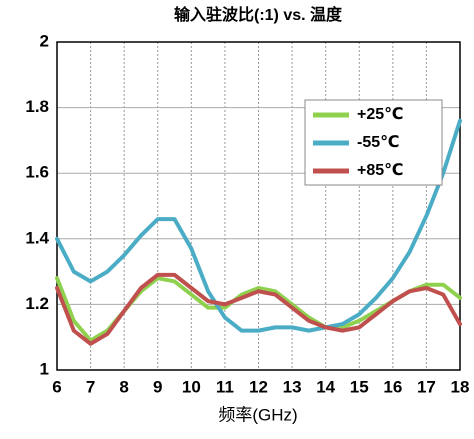 This screenshot has height=439, width=474. What do you see at coordinates (258, 14) in the screenshot?
I see `chart-title: 输入驻波比(:1) vs. 温度` at bounding box center [258, 14].